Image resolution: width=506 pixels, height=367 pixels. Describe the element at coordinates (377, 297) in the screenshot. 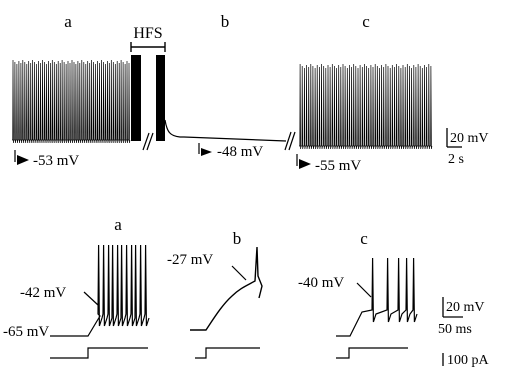

I see `burst-trace-c` at that location.